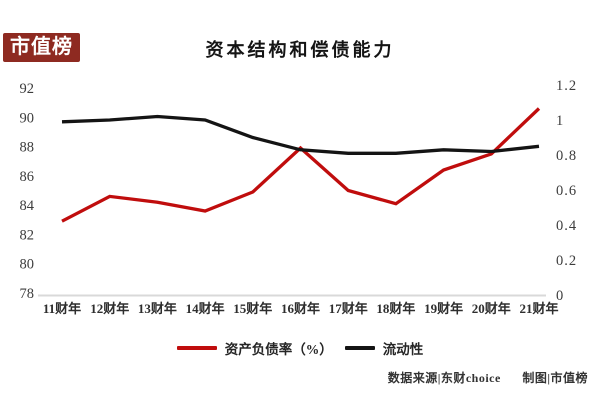 This screenshot has height=420, width=600. What do you see at coordinates (278, 349) in the screenshot?
I see `legend-label-debt-ratio: 资产负债率（%）` at bounding box center [278, 349].